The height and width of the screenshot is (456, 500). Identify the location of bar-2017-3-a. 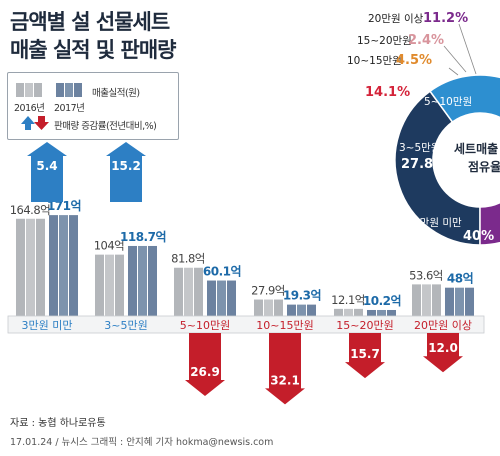
(291, 310).